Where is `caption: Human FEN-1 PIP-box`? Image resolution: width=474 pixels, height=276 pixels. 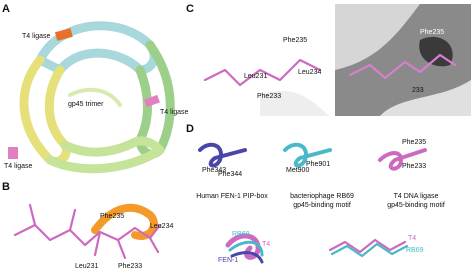 caption: Human FEN-1 PIP-box is located at coordinates (232, 196).